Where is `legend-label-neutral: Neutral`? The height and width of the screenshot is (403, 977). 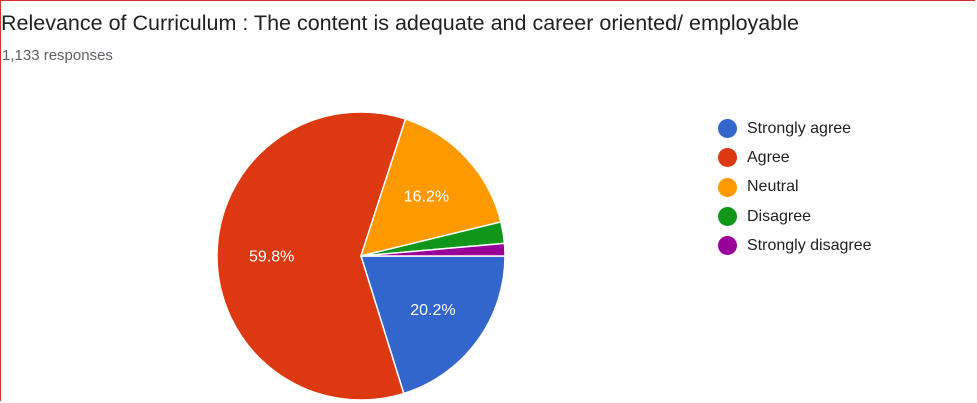 legend-label-neutral: Neutral is located at coordinates (773, 187).